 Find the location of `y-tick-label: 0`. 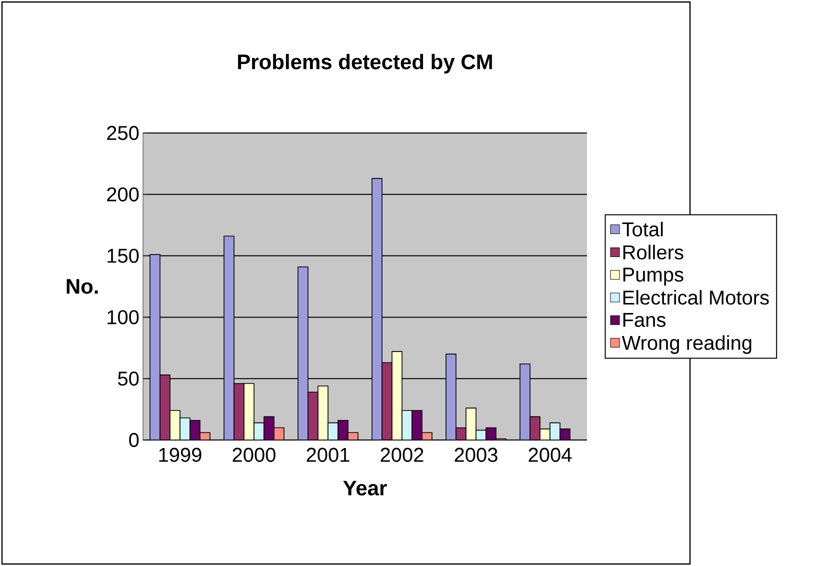

y-tick-label: 0 is located at coordinates (134, 440).